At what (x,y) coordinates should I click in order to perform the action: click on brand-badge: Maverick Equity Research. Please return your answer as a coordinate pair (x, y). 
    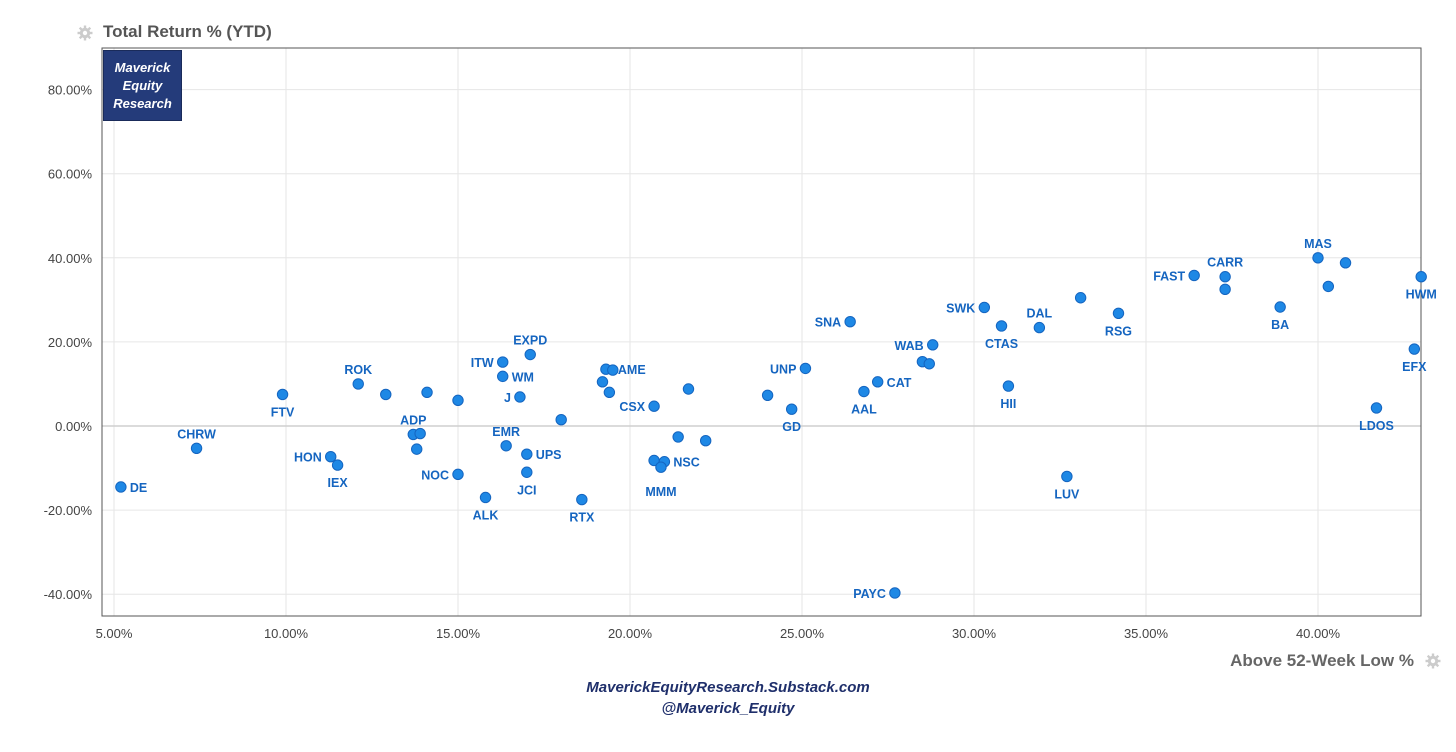
    Looking at the image, I should click on (142, 85).